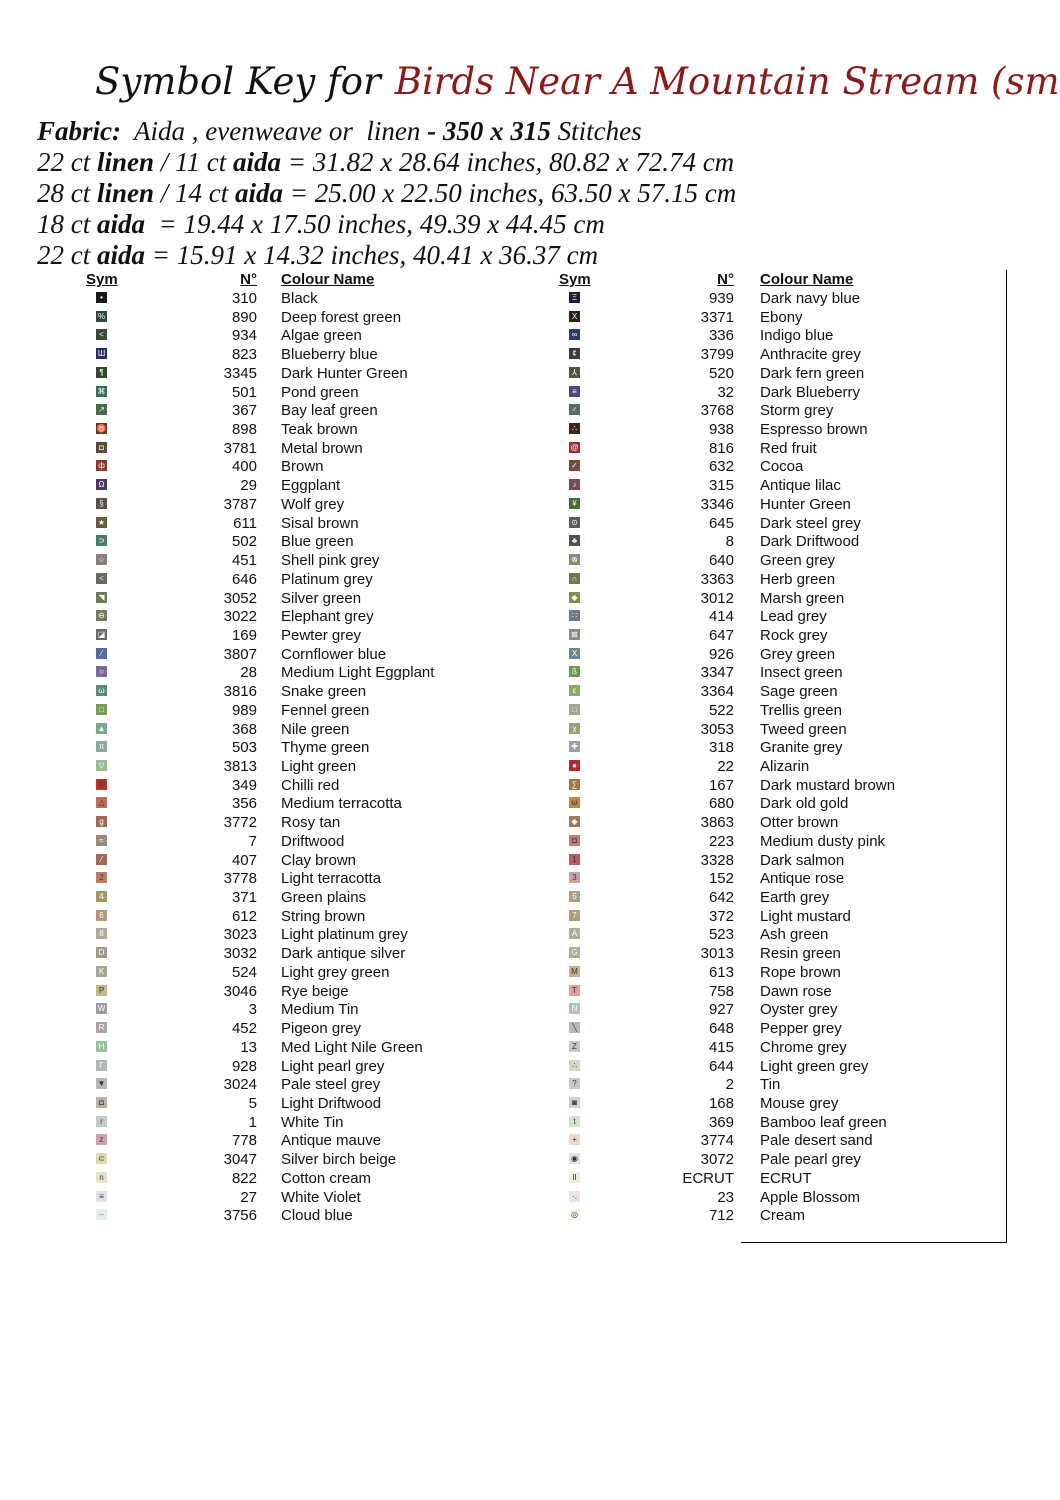 The image size is (1060, 1500). I want to click on colour-name: Pale pearl grey, so click(810, 1160).